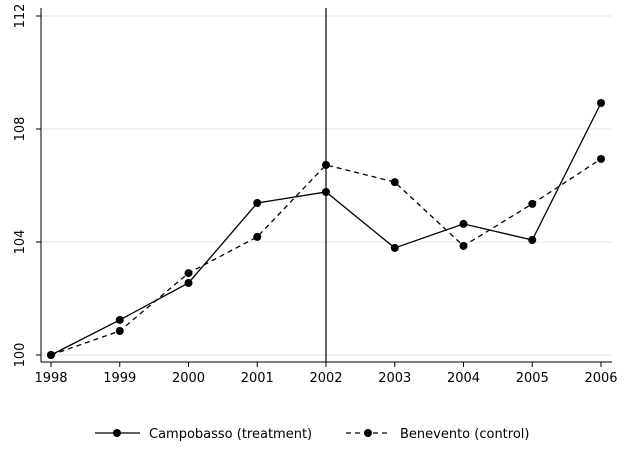  I want to click on y-tick-label: 112, so click(20, 16).